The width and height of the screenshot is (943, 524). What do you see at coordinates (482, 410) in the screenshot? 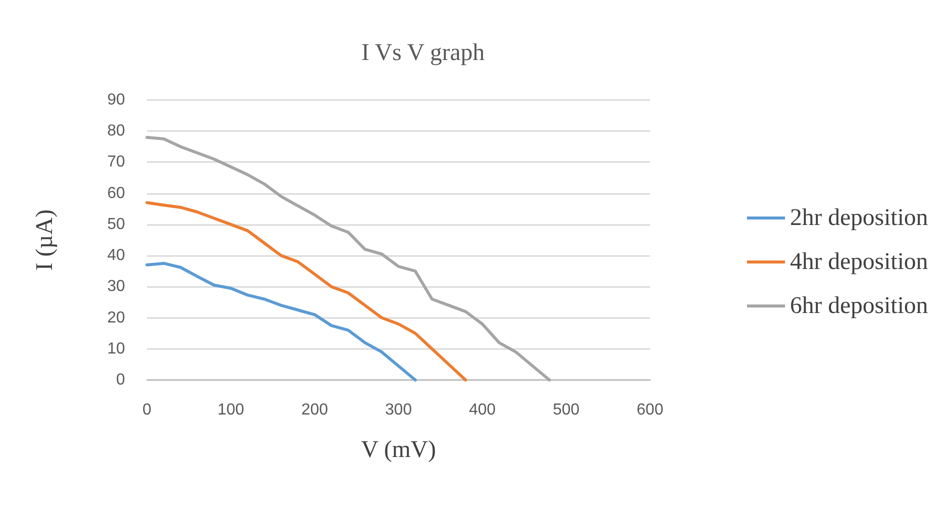
I see `x-tick-label: 400` at bounding box center [482, 410].